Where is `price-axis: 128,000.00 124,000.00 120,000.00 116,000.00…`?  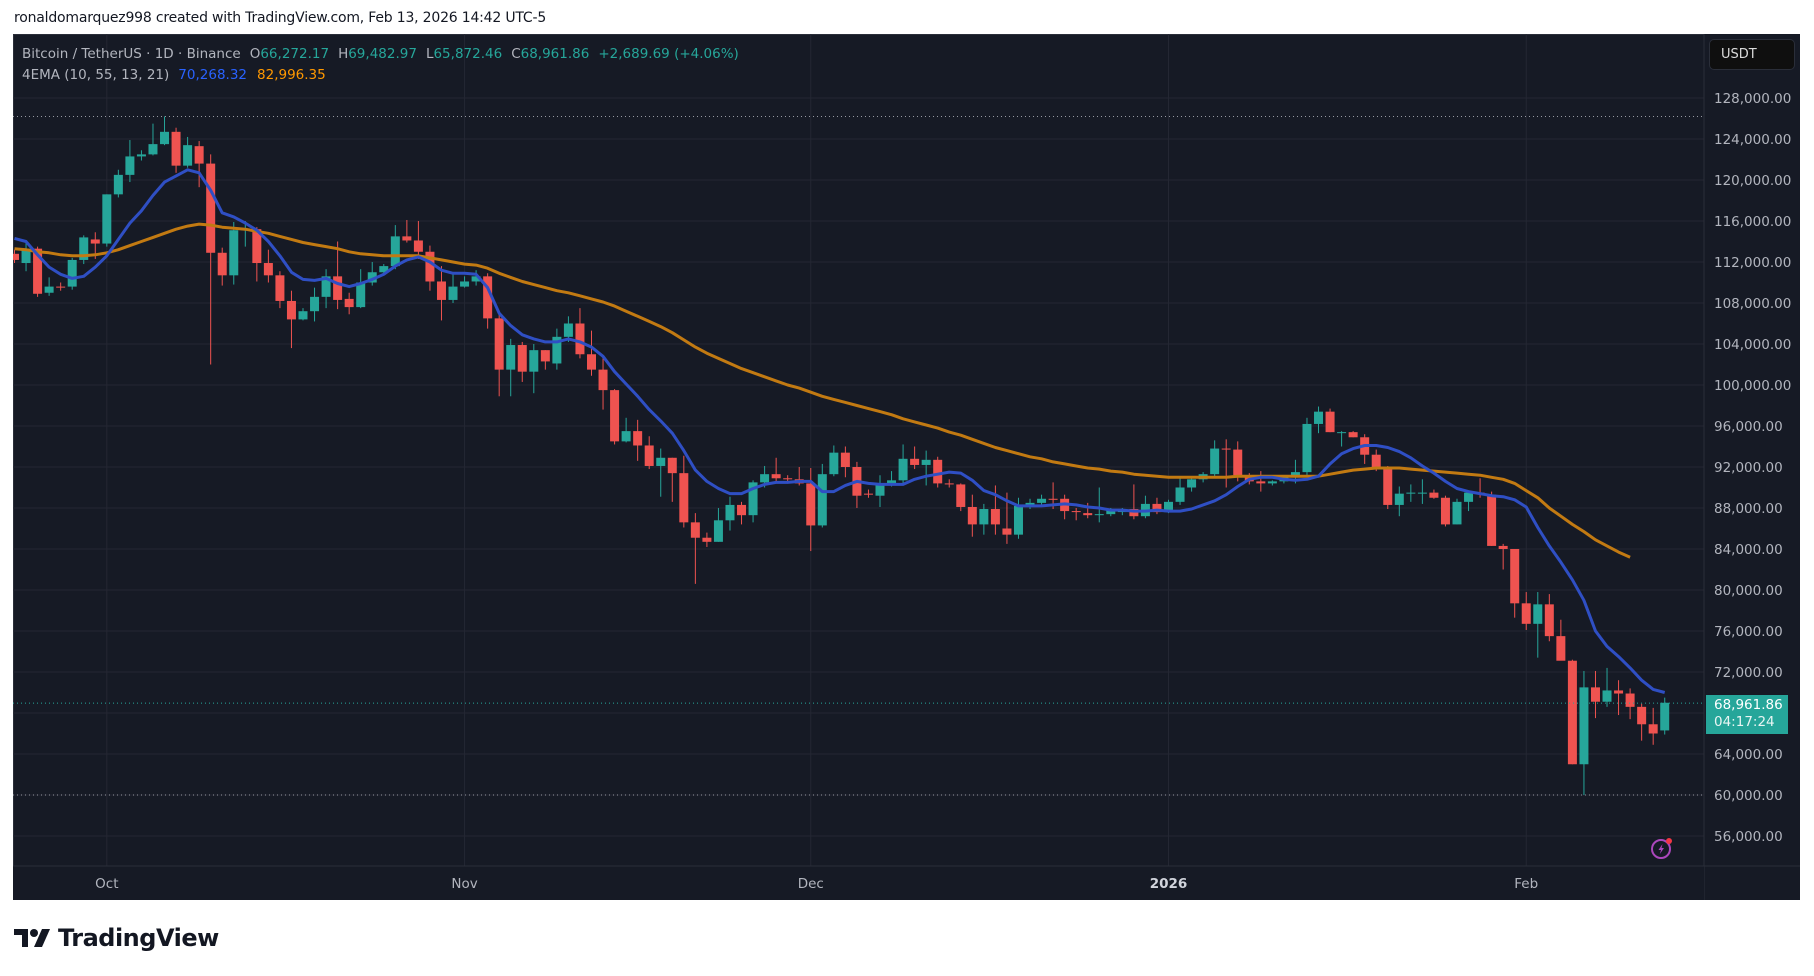 price-axis: 128,000.00 124,000.00 120,000.00 116,000.00… is located at coordinates (1751, 467).